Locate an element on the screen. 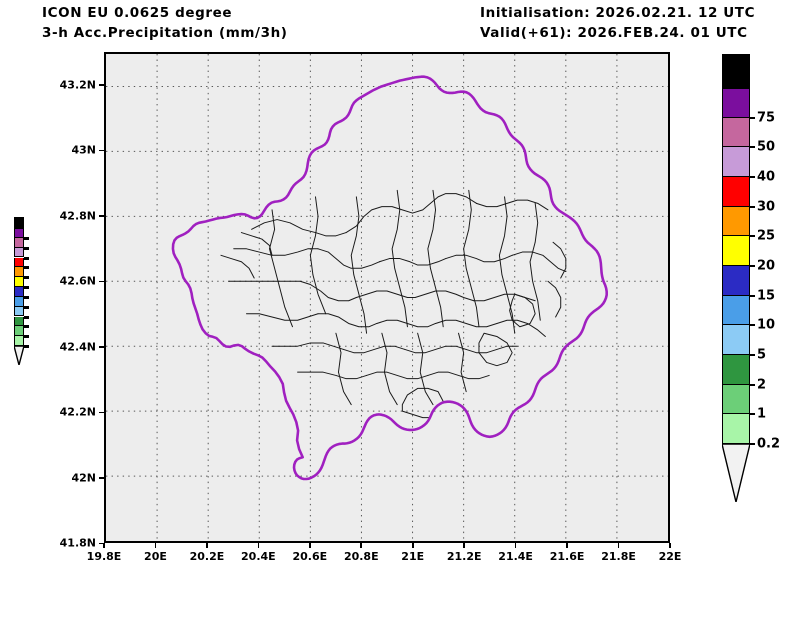 This screenshot has height=618, width=800. colorbar-level-label: 30 is located at coordinates (766, 207).